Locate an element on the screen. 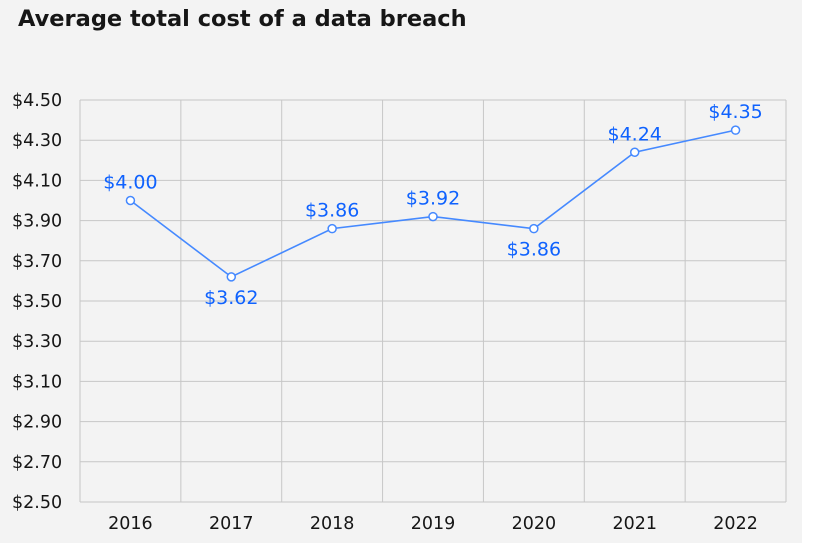  chart-title: Average total cost of a data breach is located at coordinates (242, 19).